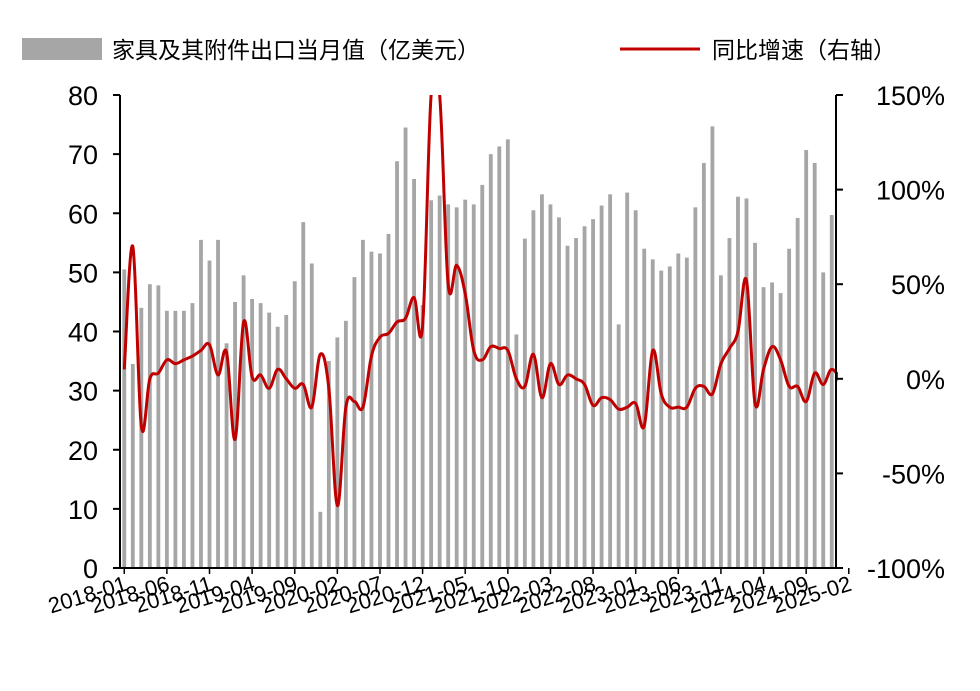 The image size is (980, 691). I want to click on right-tick-label: 50%, so click(918, 285).